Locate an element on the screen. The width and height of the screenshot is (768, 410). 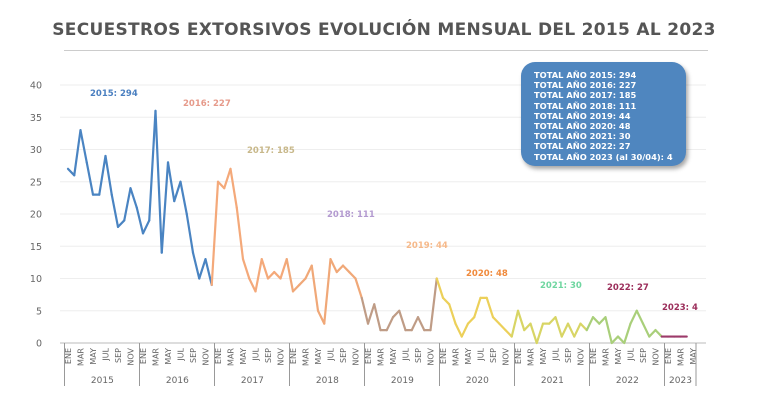
year-label: 2020 is located at coordinates (477, 381).